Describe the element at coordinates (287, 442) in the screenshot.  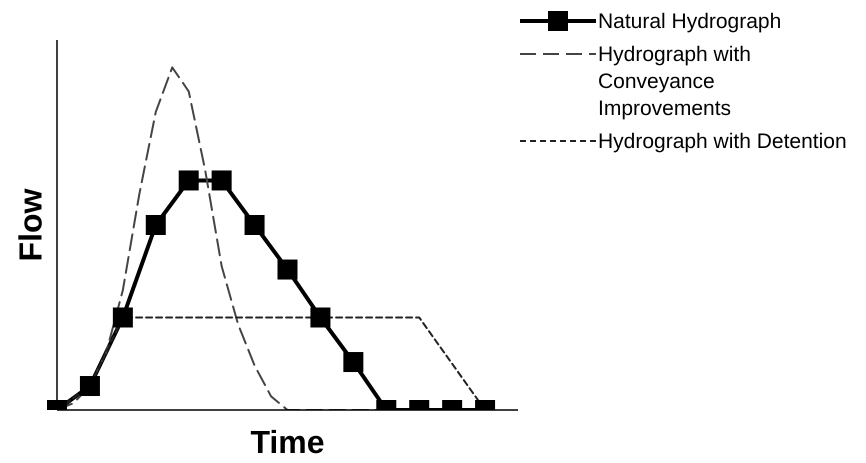
I see `x-axis-title: Time` at that location.